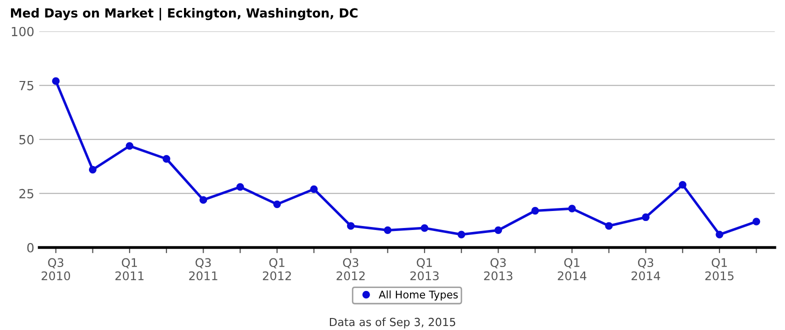 The width and height of the screenshot is (785, 330). What do you see at coordinates (27, 85) in the screenshot?
I see `y-tick-label: 75` at bounding box center [27, 85].